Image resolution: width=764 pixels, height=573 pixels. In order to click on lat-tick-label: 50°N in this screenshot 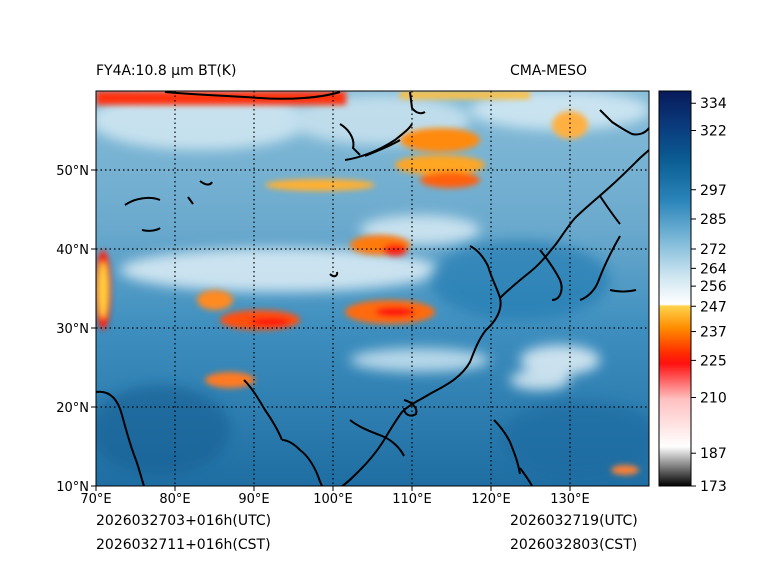, I will do `click(72, 171)`.